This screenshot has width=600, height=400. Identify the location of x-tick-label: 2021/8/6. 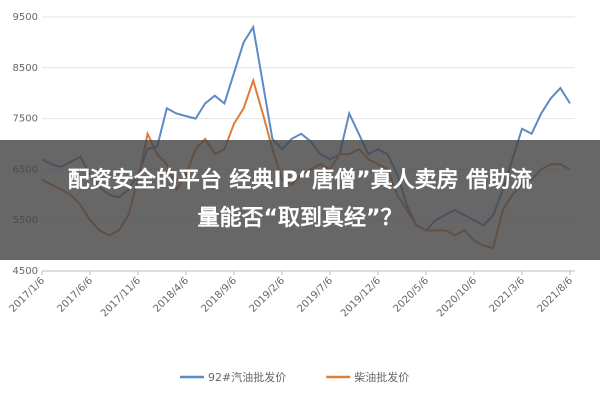
(556, 295).